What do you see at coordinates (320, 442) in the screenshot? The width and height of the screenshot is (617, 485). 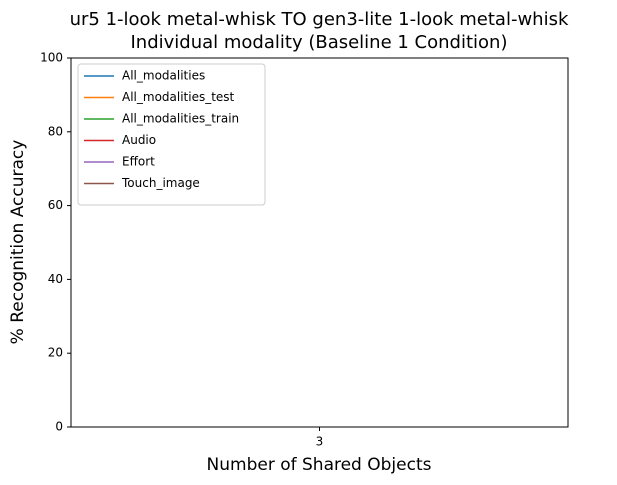 I see `x-tick-label: 3` at bounding box center [320, 442].